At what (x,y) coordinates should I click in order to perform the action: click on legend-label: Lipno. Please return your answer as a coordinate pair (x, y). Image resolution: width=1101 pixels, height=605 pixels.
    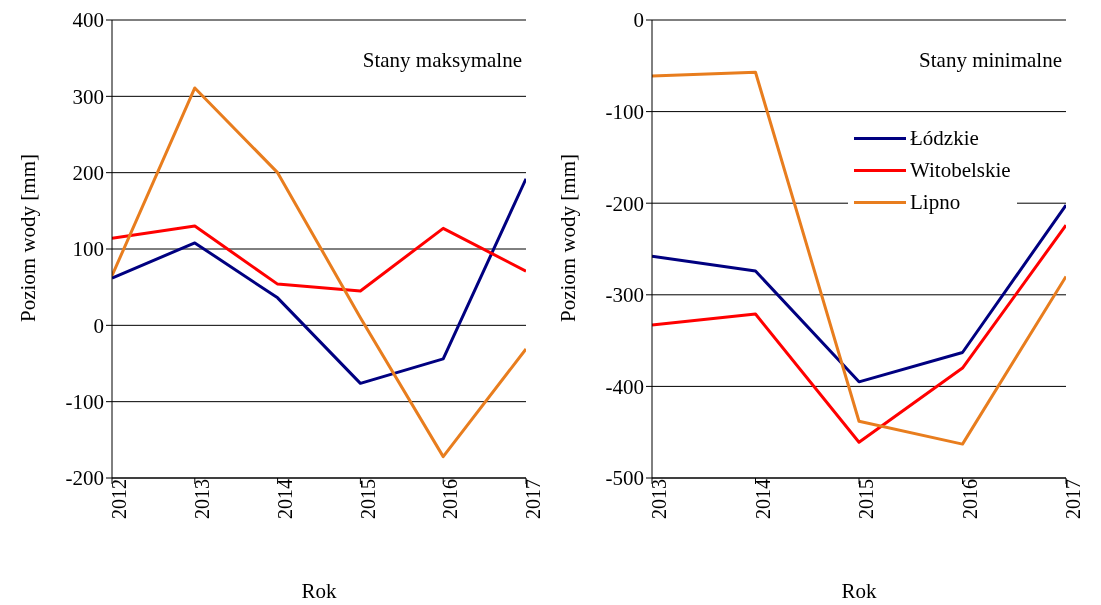
    Looking at the image, I should click on (935, 202).